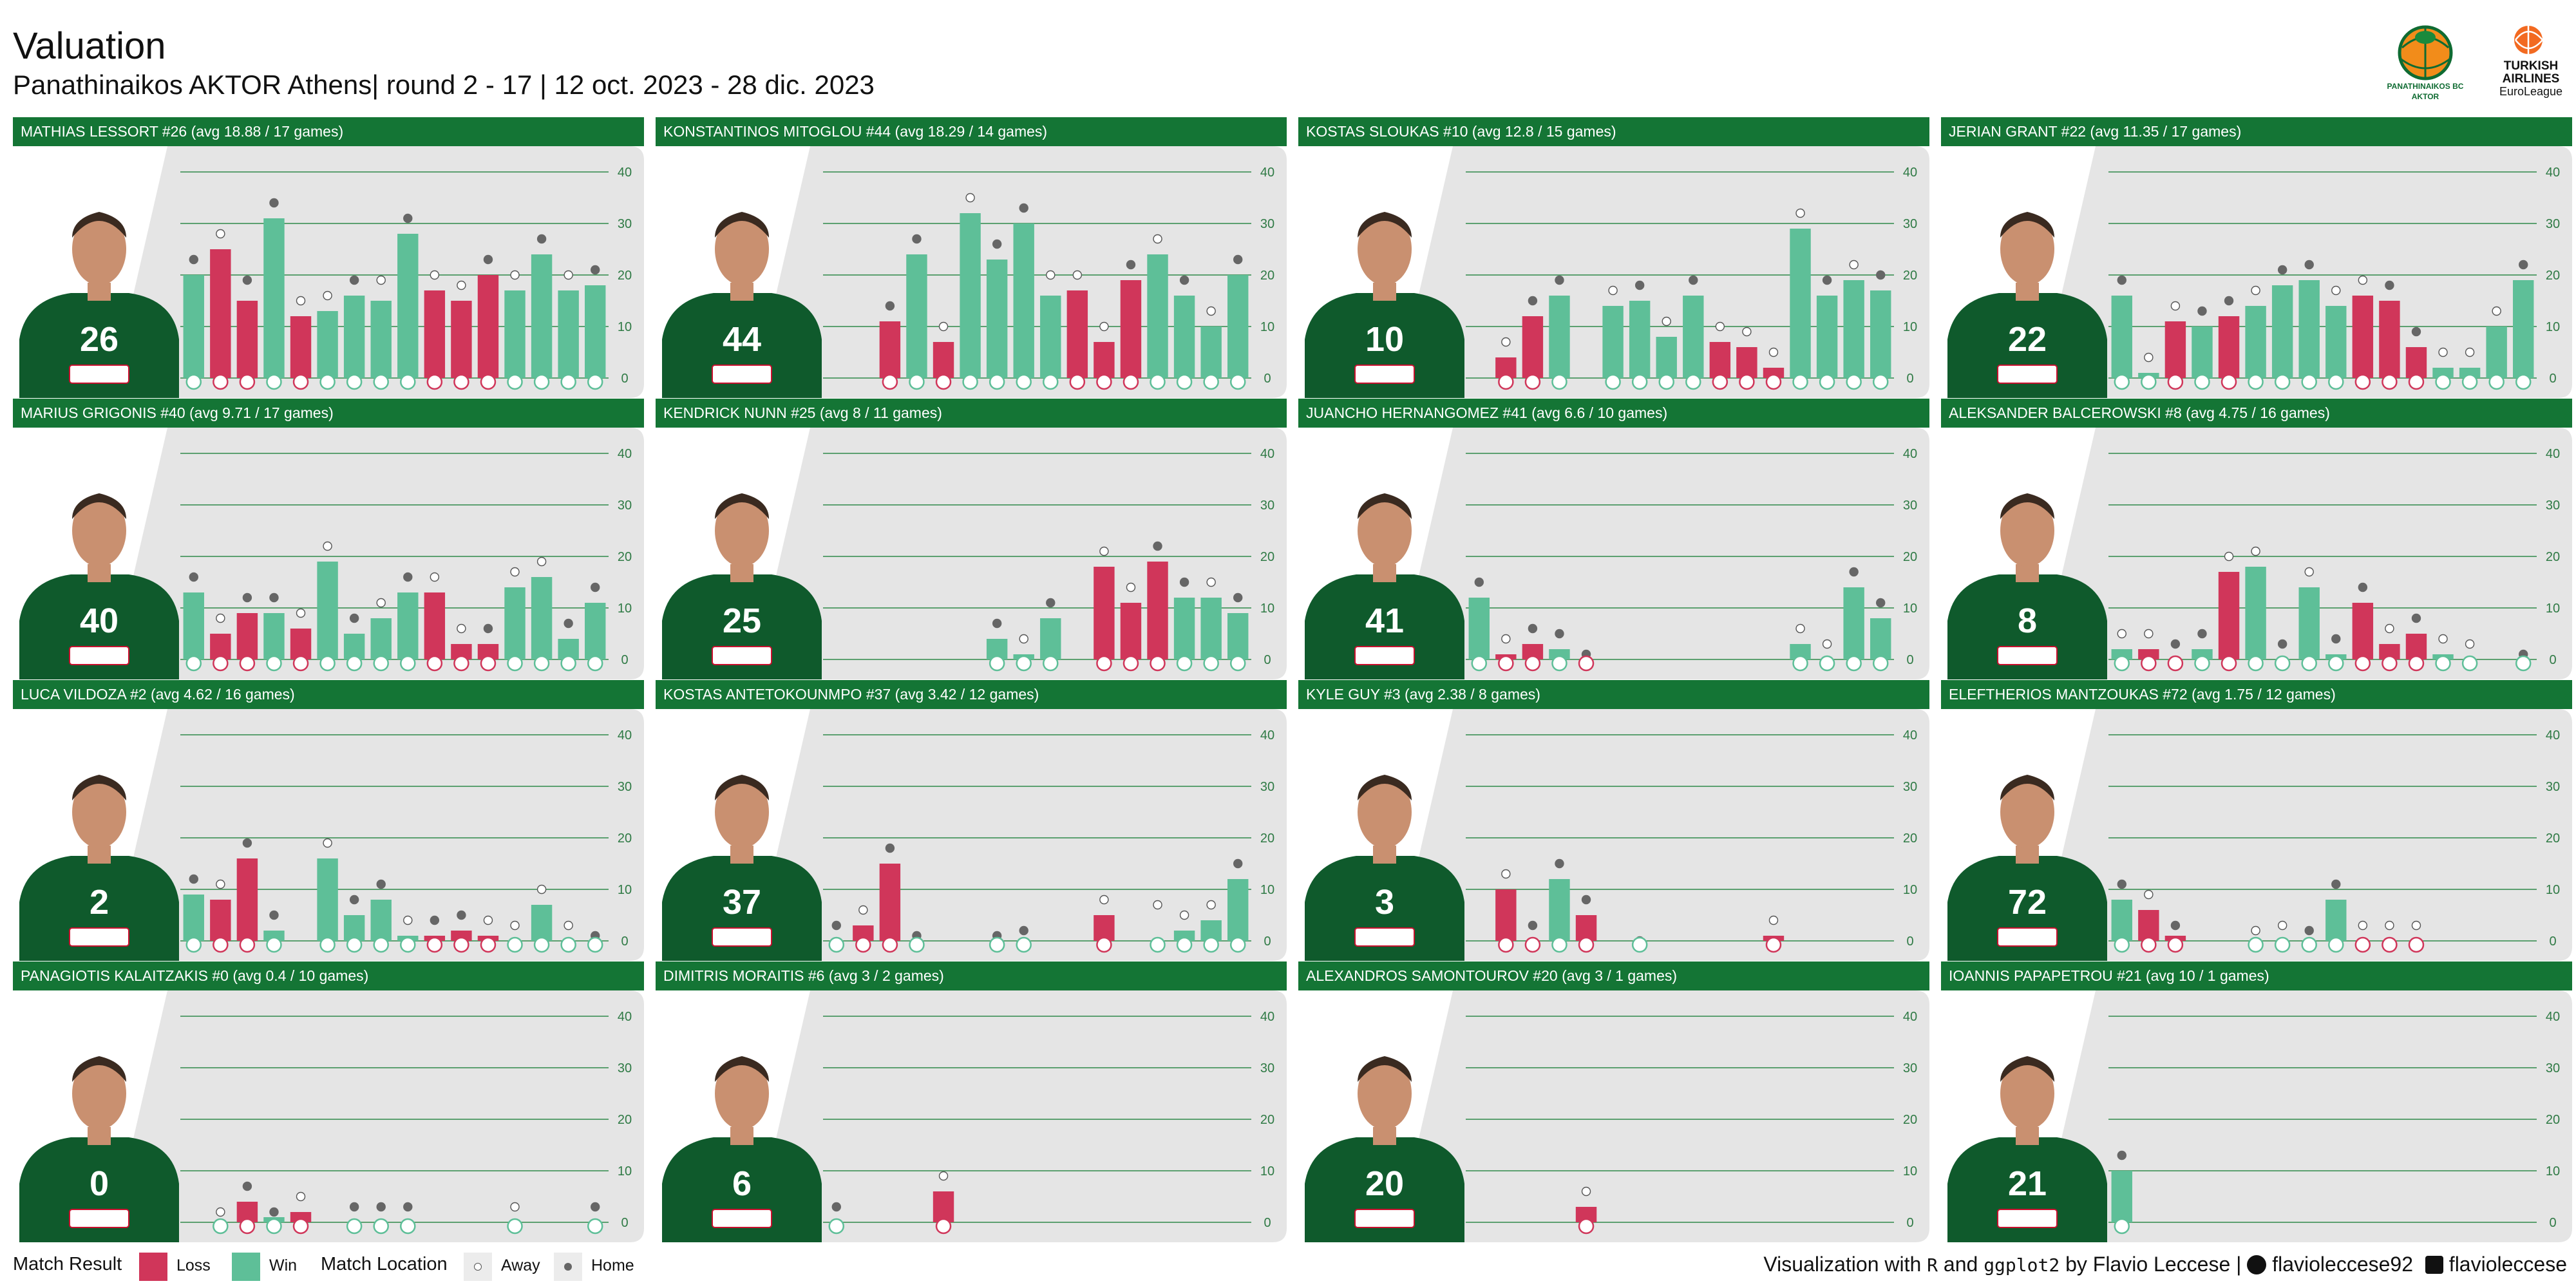 This screenshot has width=2576, height=1288. I want to click on player-photo: 44, so click(742, 305).